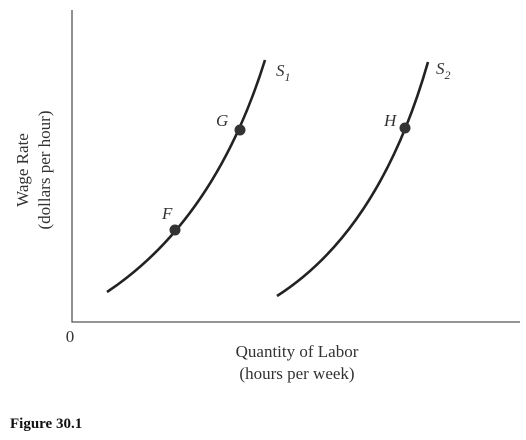 This screenshot has height=440, width=526. What do you see at coordinates (448, 75) in the screenshot?
I see `curve-label-subscript: 2` at bounding box center [448, 75].